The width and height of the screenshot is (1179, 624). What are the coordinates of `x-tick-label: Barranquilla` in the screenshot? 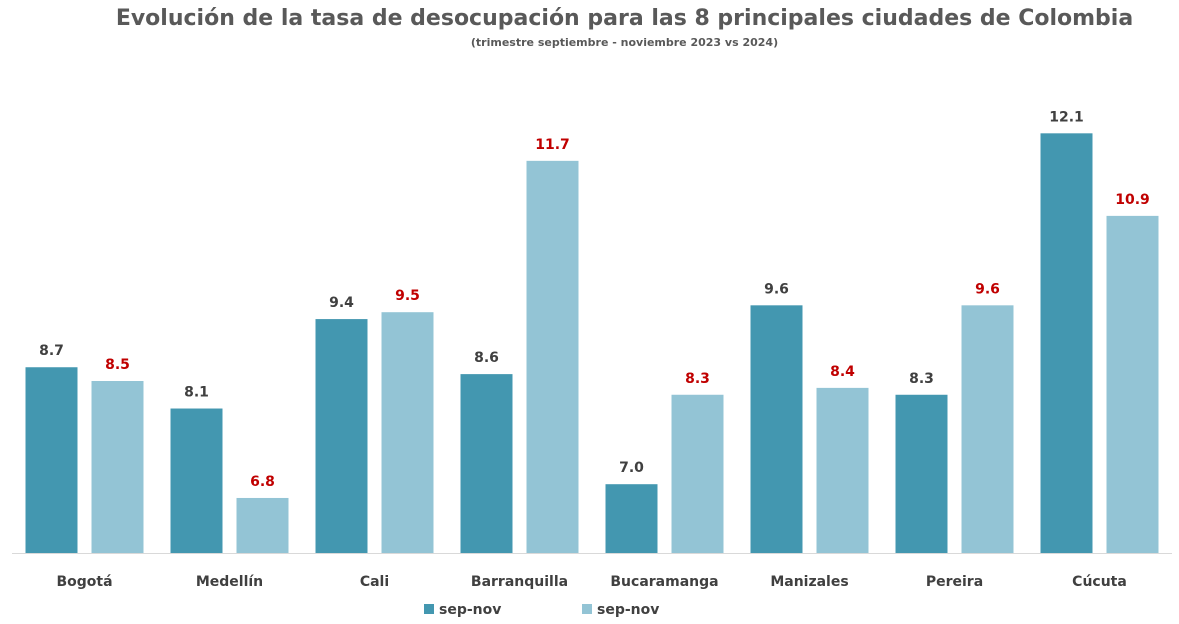 It's located at (519, 582).